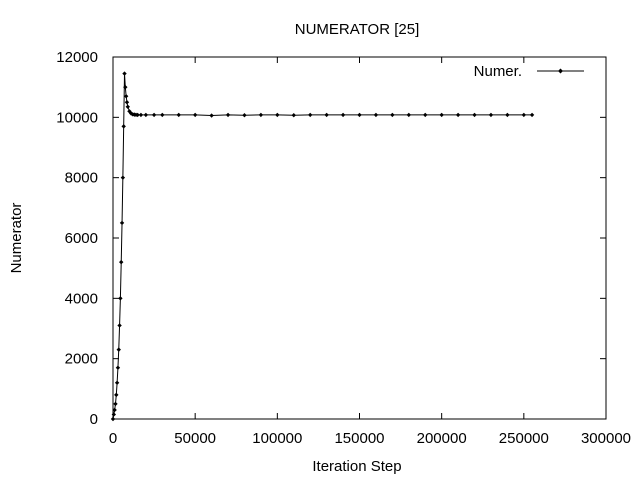 This screenshot has width=640, height=480. What do you see at coordinates (81, 178) in the screenshot?
I see `y-tick-label: 8000` at bounding box center [81, 178].